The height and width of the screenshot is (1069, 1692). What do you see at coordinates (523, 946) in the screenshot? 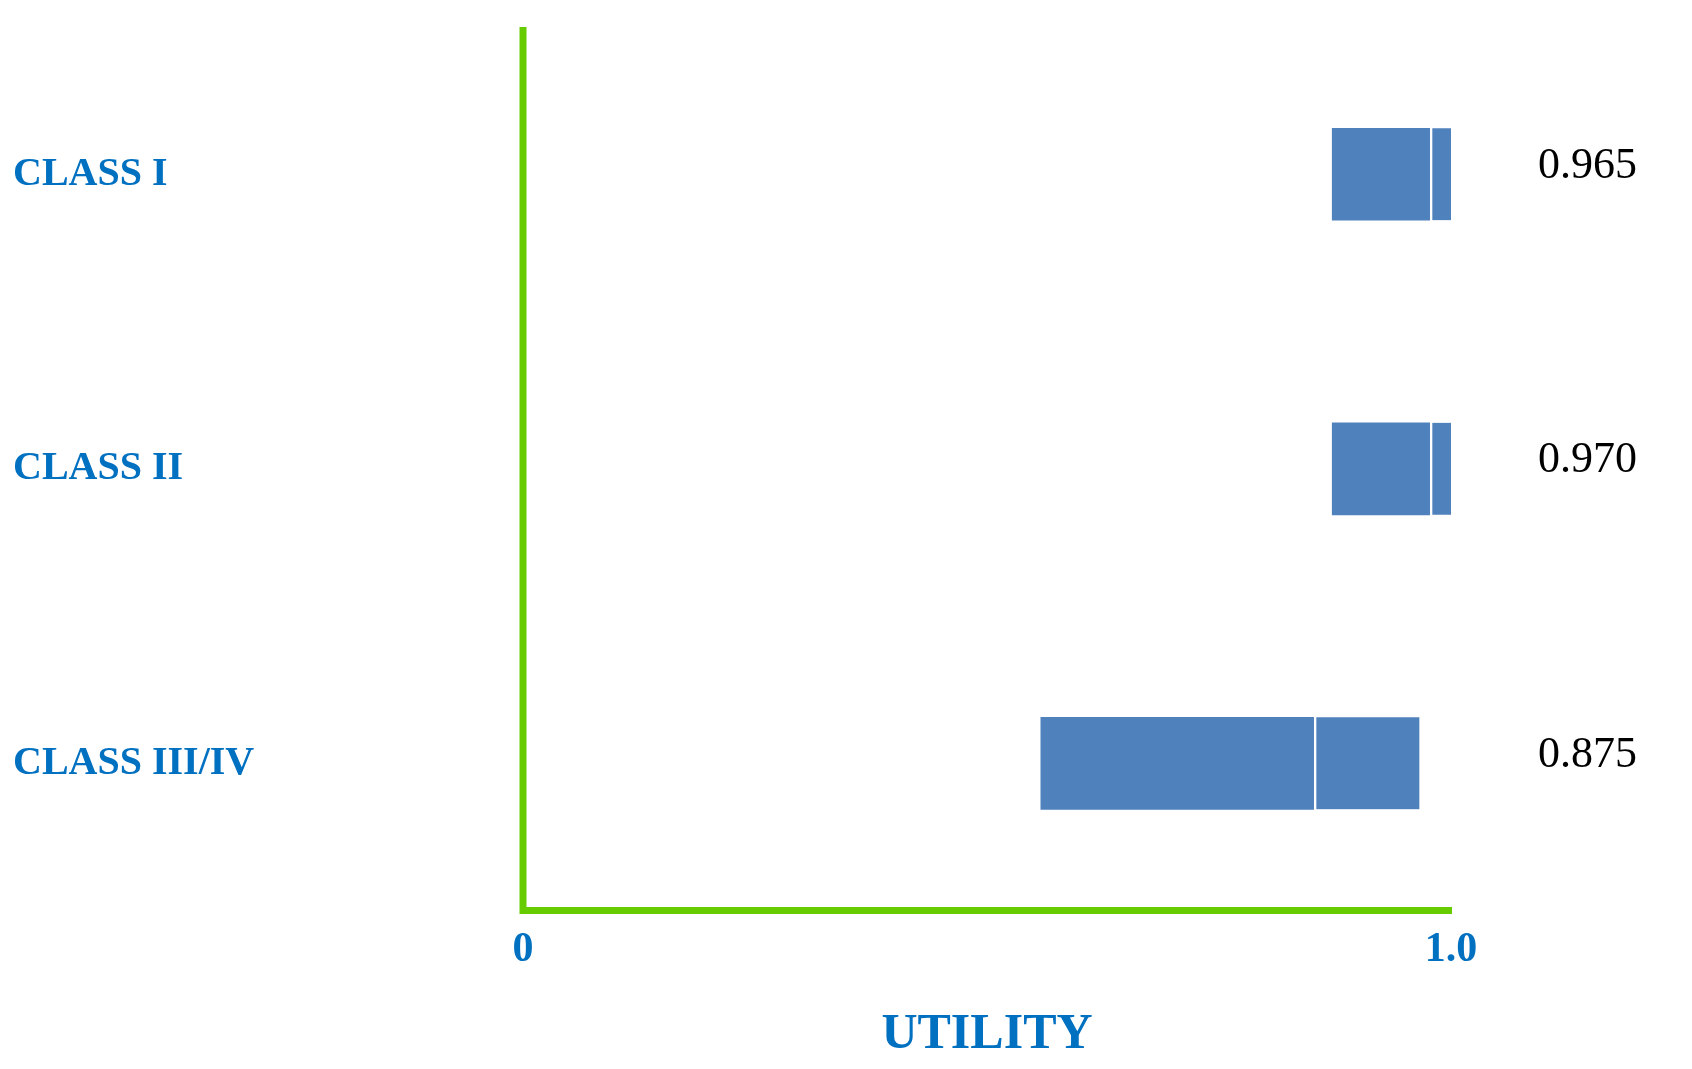
I see `x-tick-label: 0` at bounding box center [523, 946].